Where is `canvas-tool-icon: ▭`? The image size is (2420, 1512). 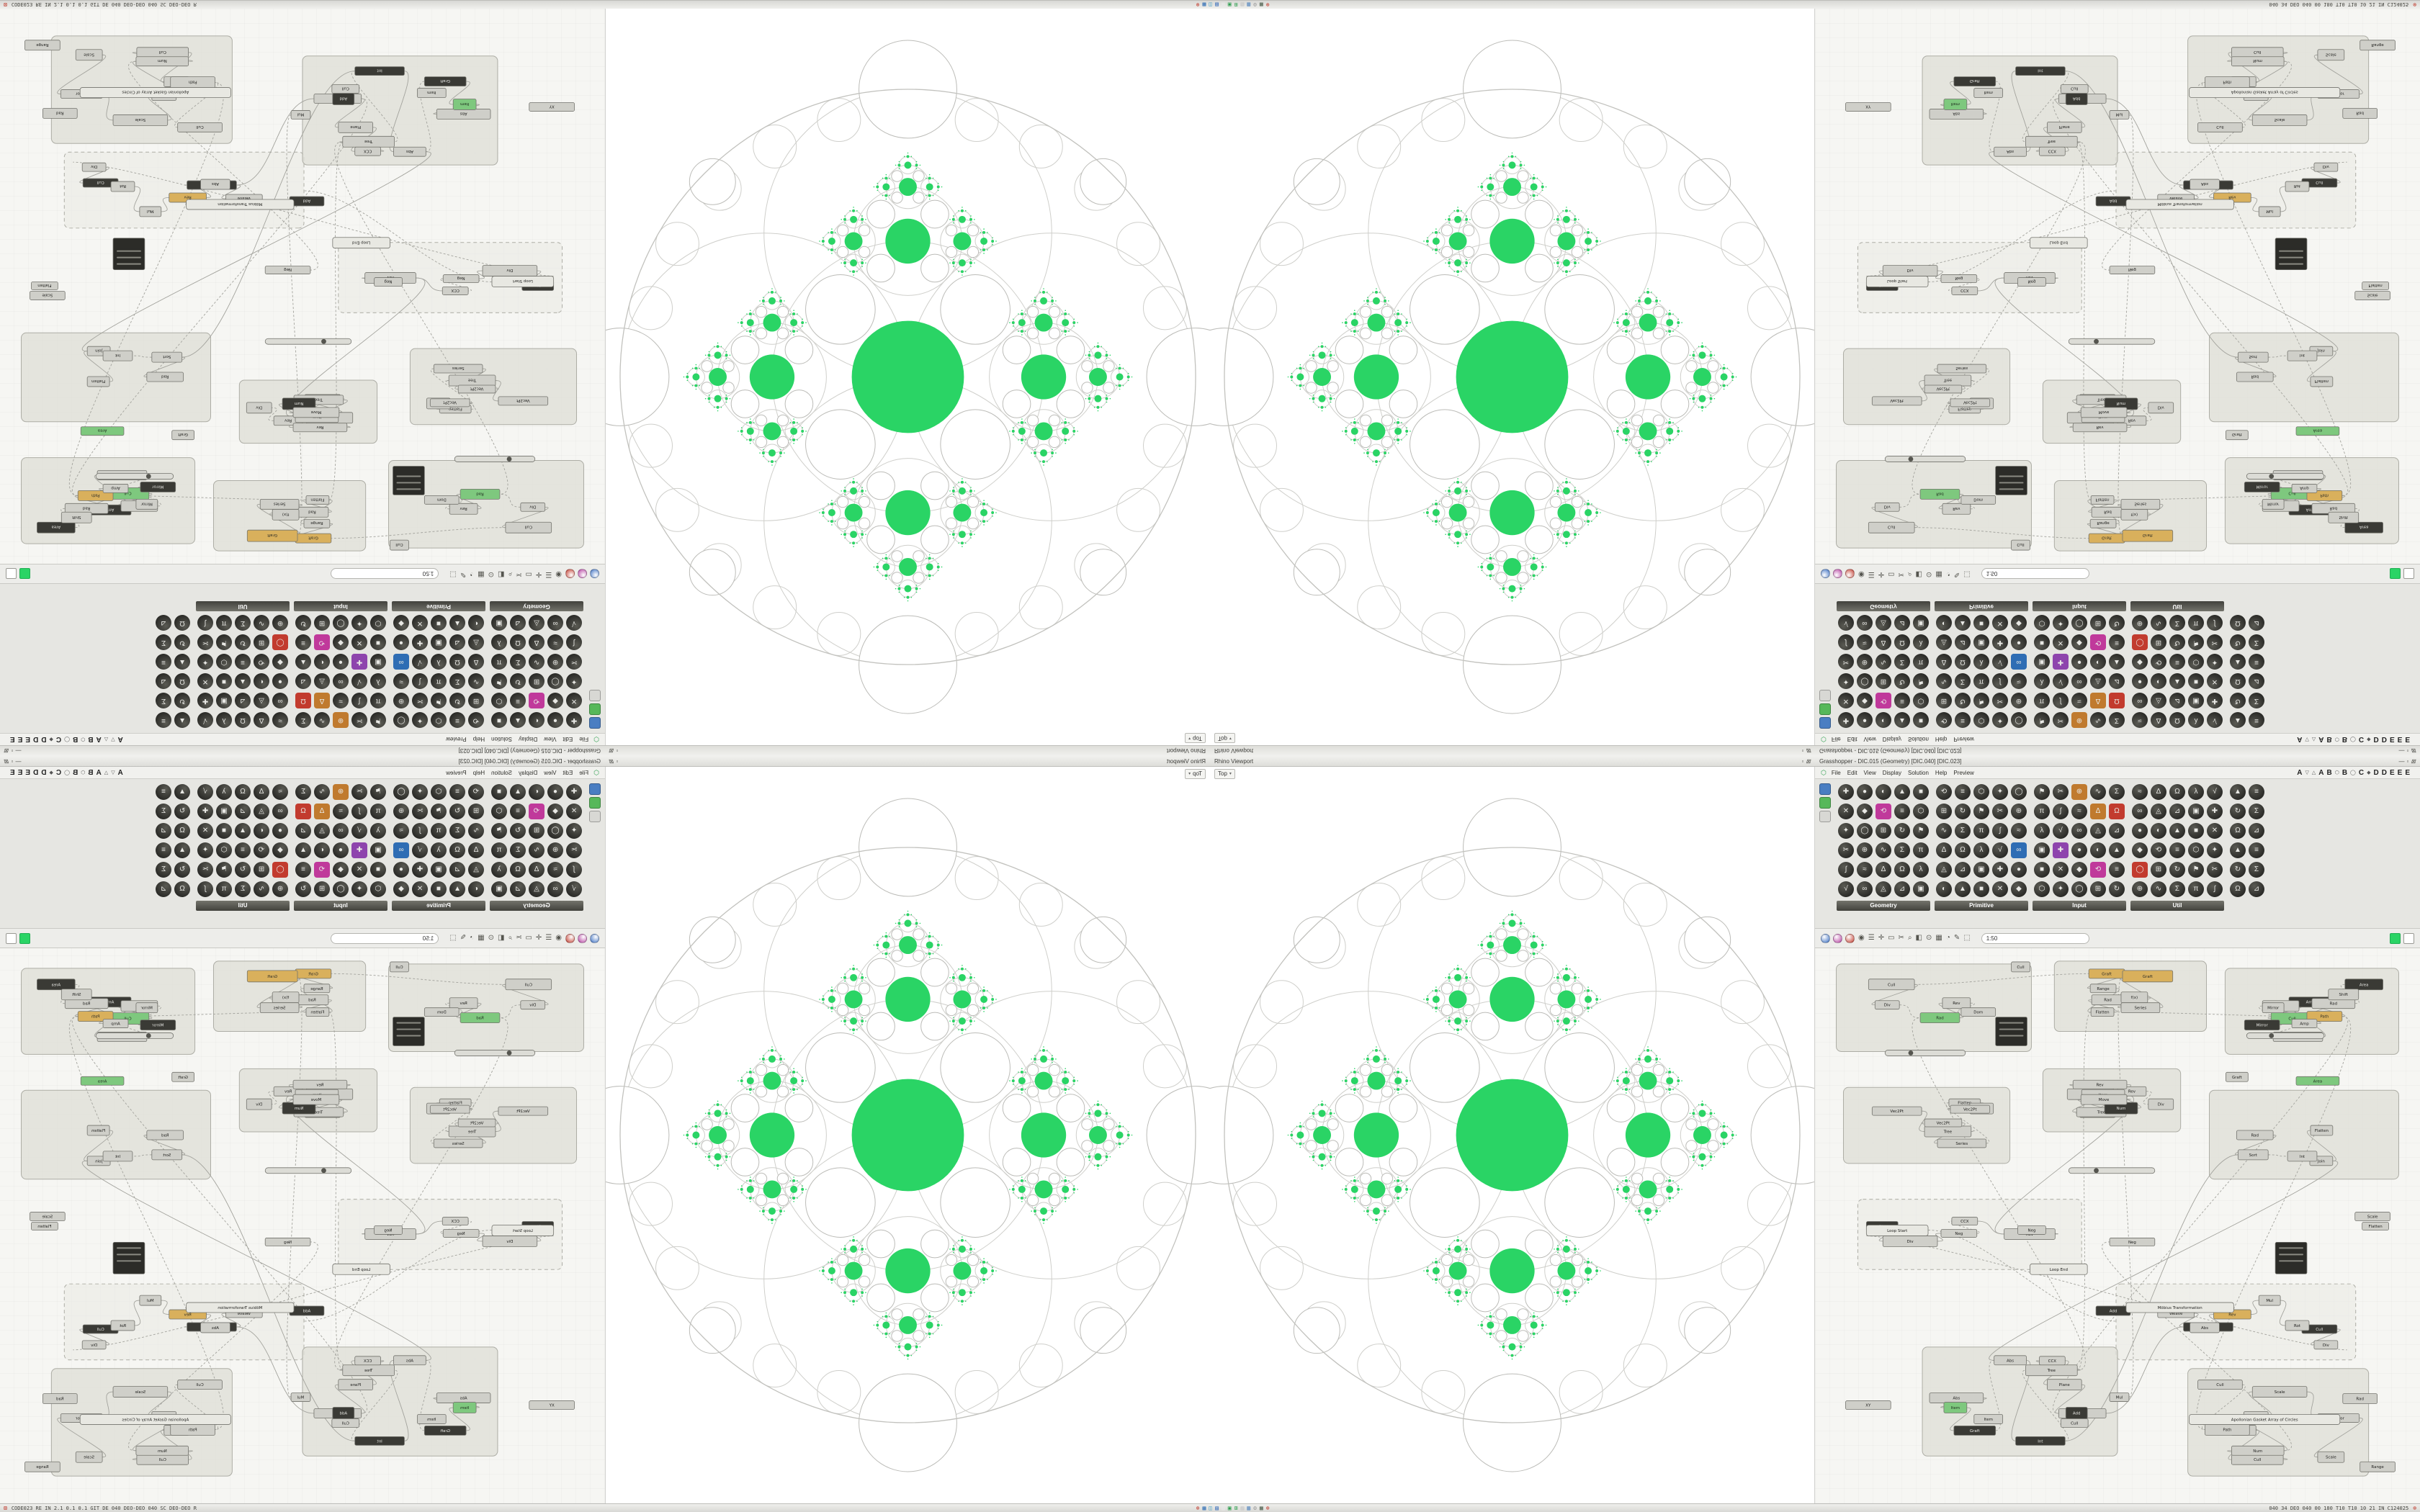 canvas-tool-icon: ▭ is located at coordinates (528, 938).